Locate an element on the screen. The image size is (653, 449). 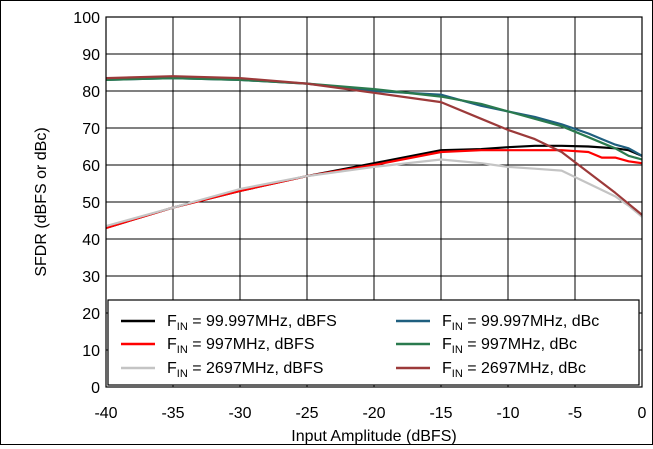
x-tick-label: -40 is located at coordinates (105, 413).